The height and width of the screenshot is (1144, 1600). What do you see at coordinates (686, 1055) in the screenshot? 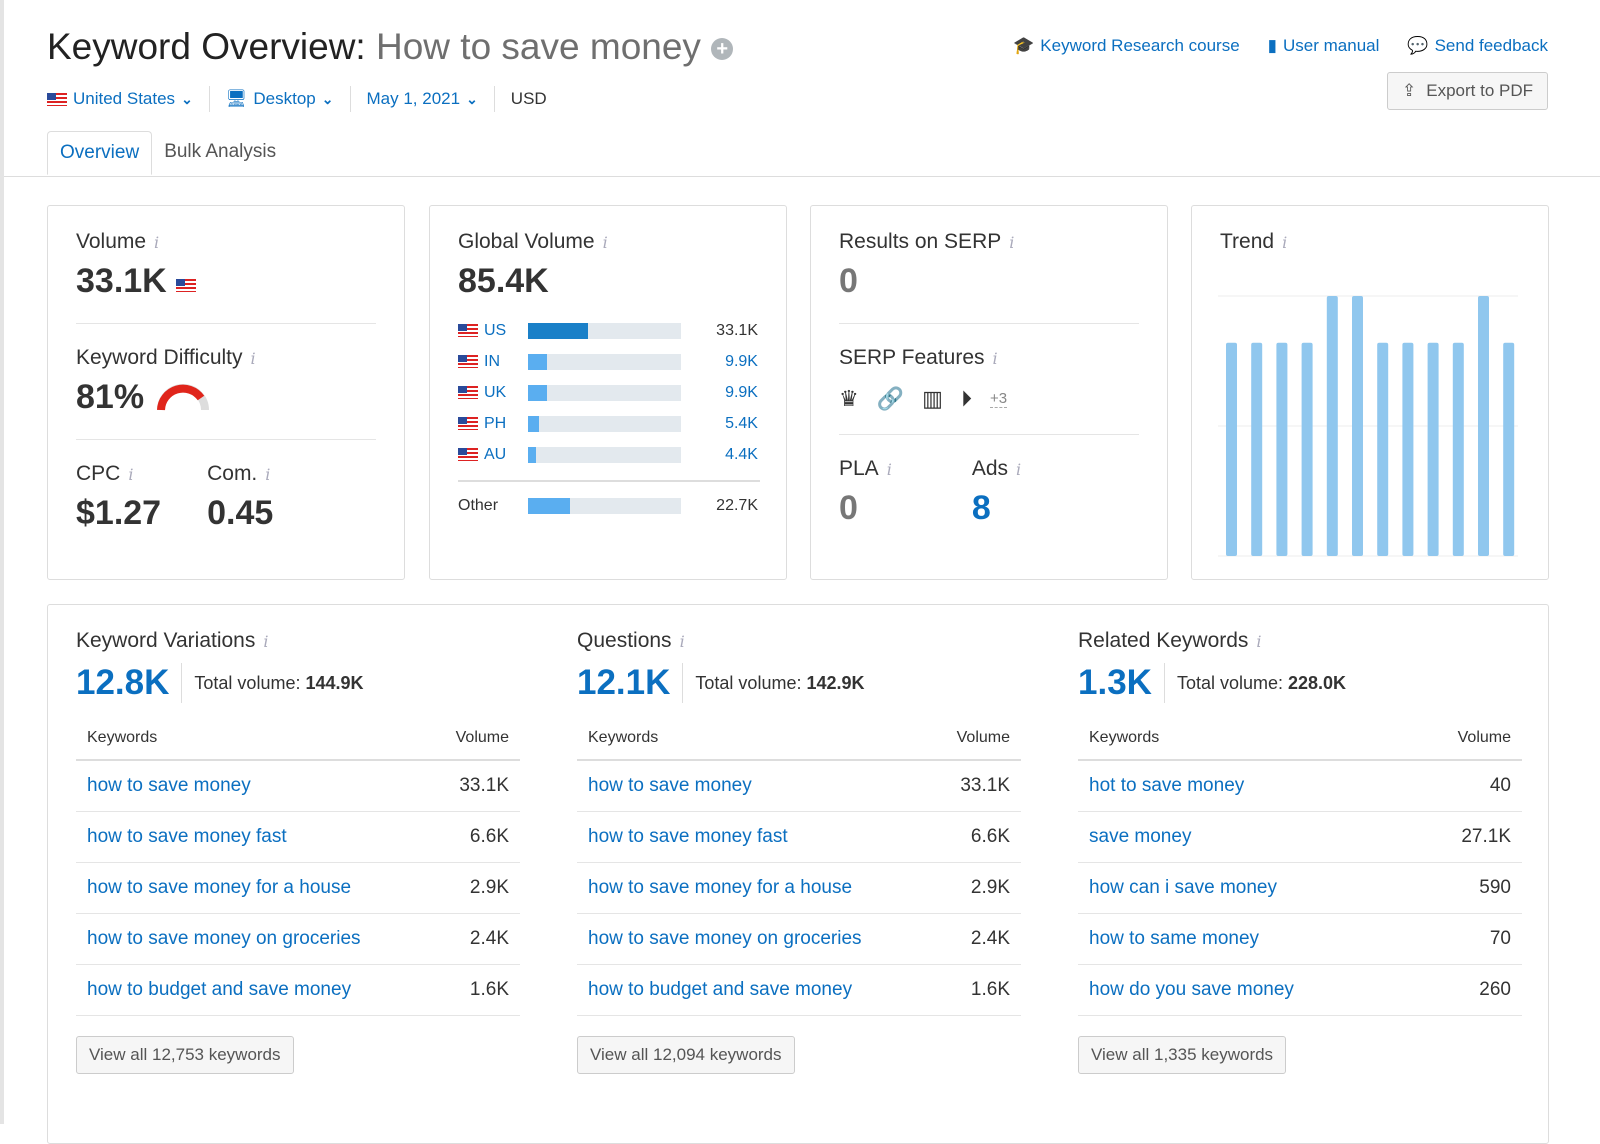
I see `view-all-button: View all 12,094 keywords` at bounding box center [686, 1055].